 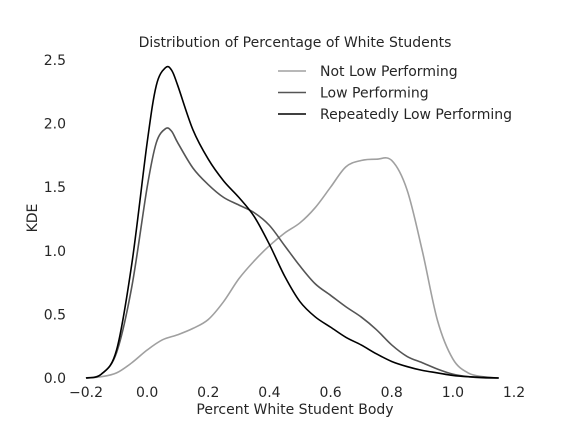 What do you see at coordinates (208, 393) in the screenshot?
I see `x-tick-label: 0.2` at bounding box center [208, 393].